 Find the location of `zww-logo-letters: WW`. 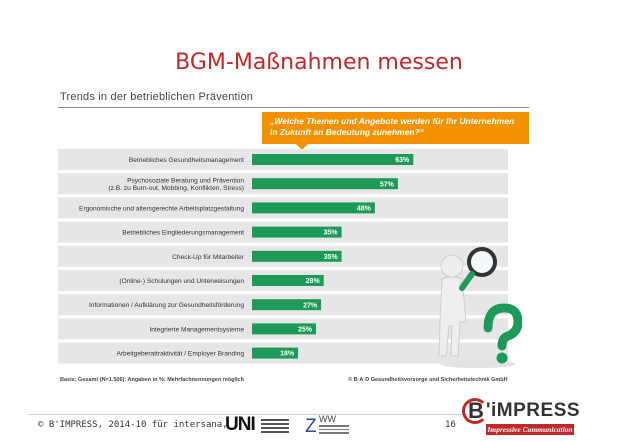

zww-logo-letters: WW is located at coordinates (327, 419).